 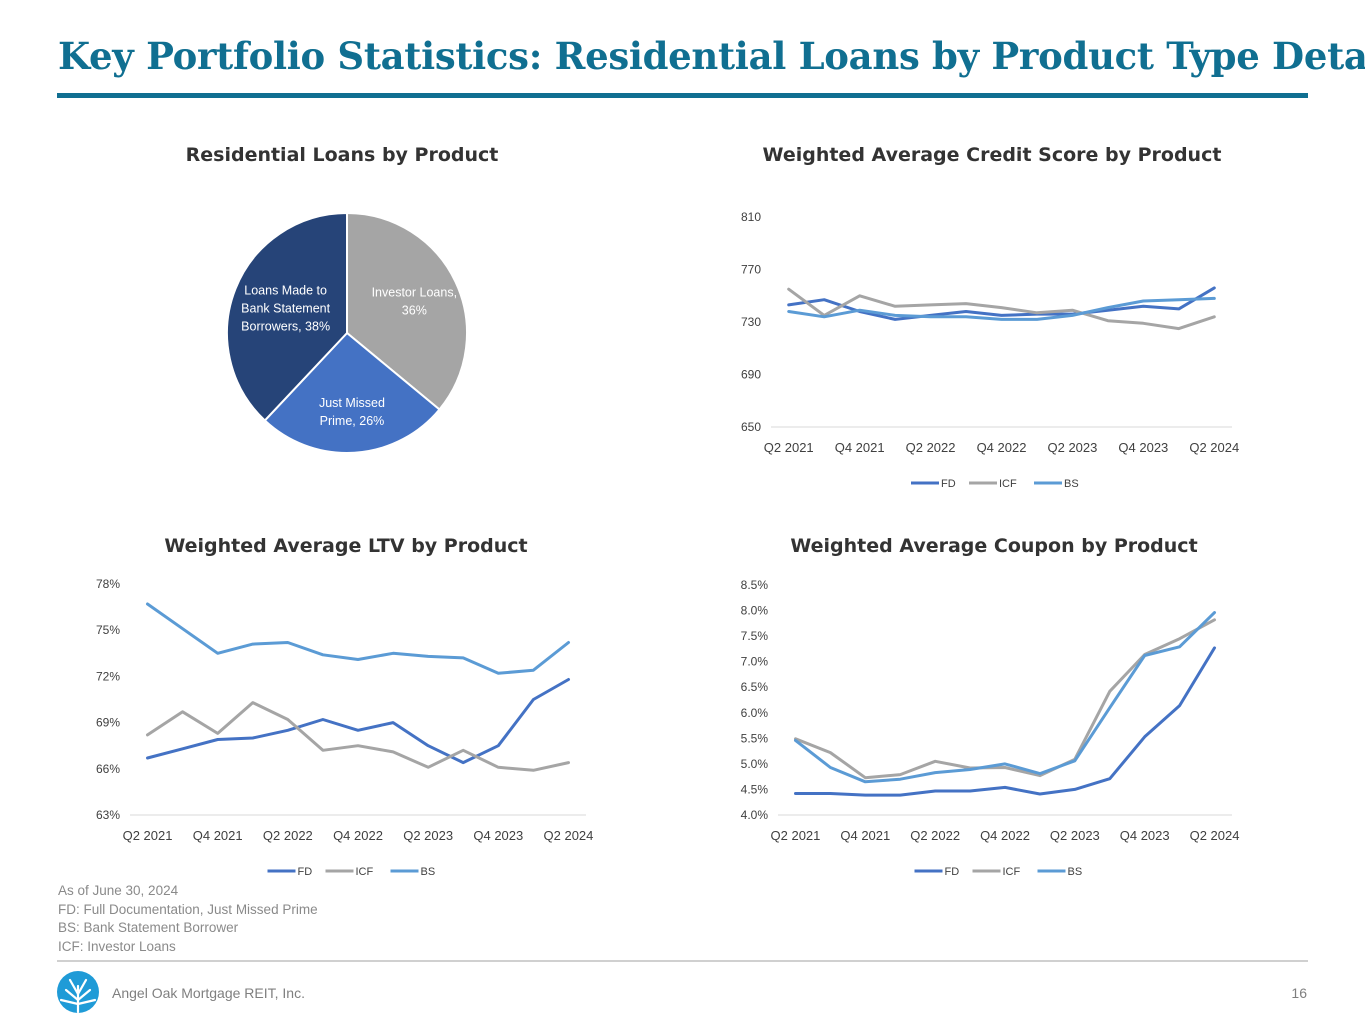 What do you see at coordinates (108, 723) in the screenshot?
I see `y-tick-label: 69%` at bounding box center [108, 723].